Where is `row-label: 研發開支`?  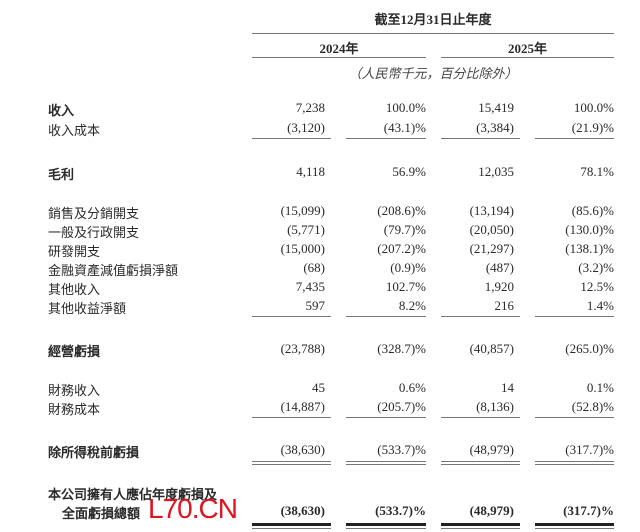
row-label: 研發開支 is located at coordinates (74, 251).